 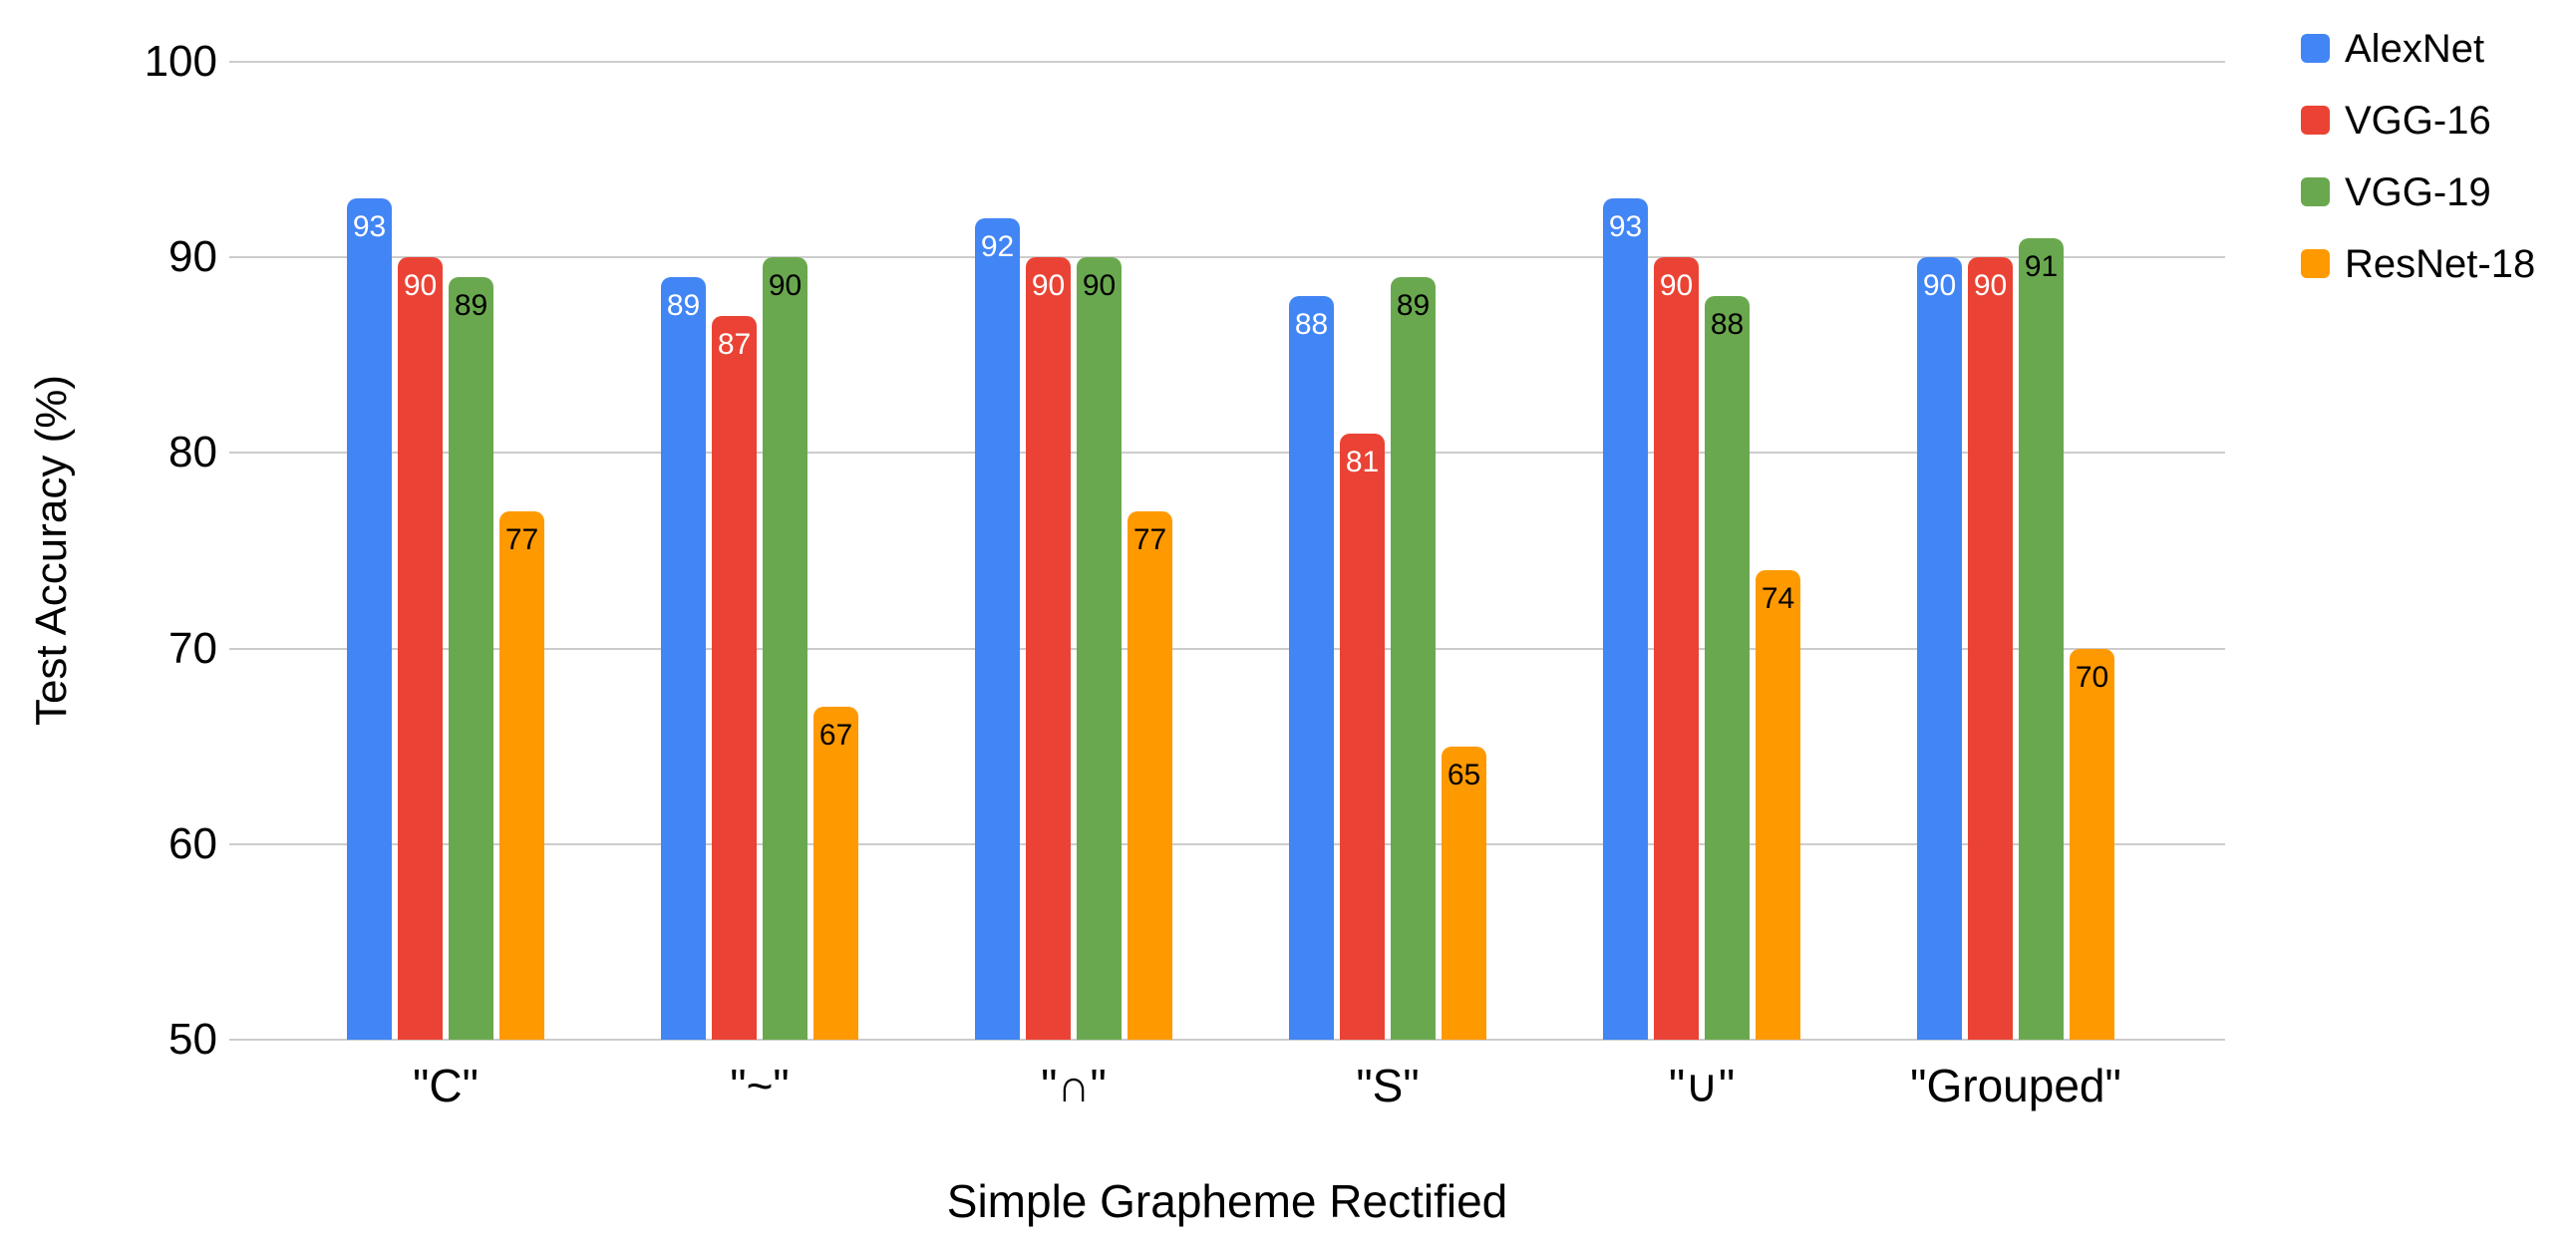 I want to click on y-tick-label: 50, so click(x=192, y=1039).